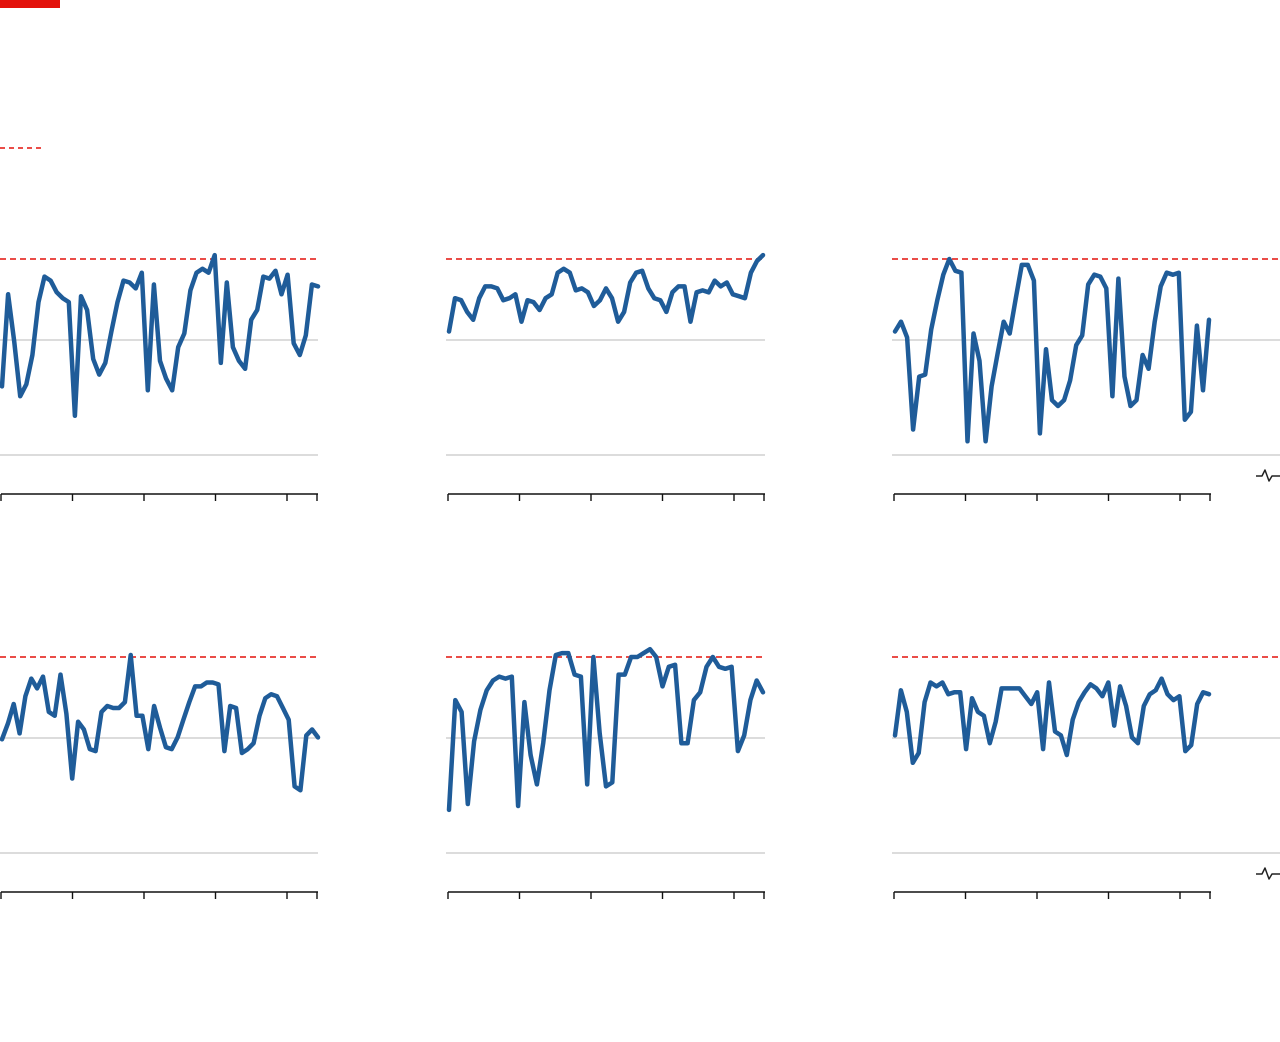 Image resolution: width=1280 pixels, height=1042 pixels. I want to click on panel-5-series-line, so click(606, 729).